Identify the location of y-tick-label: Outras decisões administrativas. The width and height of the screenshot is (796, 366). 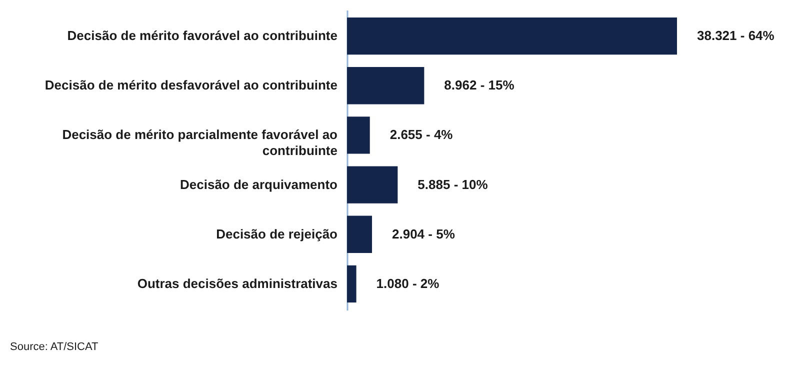
(237, 283).